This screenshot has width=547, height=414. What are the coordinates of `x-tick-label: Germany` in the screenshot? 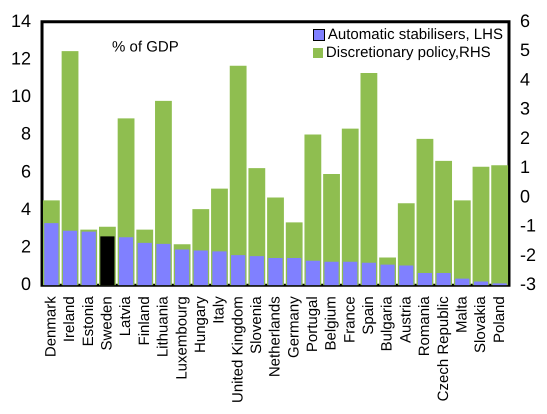 It's located at (293, 327).